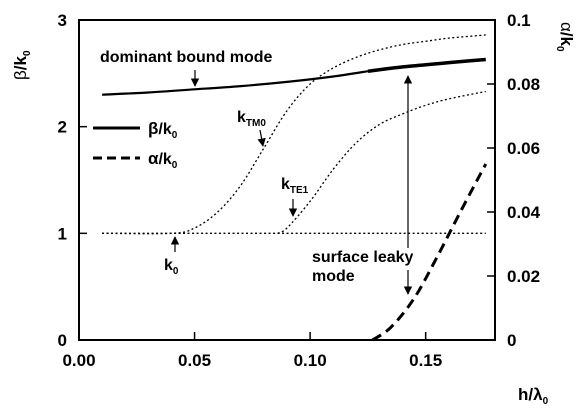 The image size is (579, 409). What do you see at coordinates (523, 276) in the screenshot?
I see `right-tick-label: 0.02` at bounding box center [523, 276].